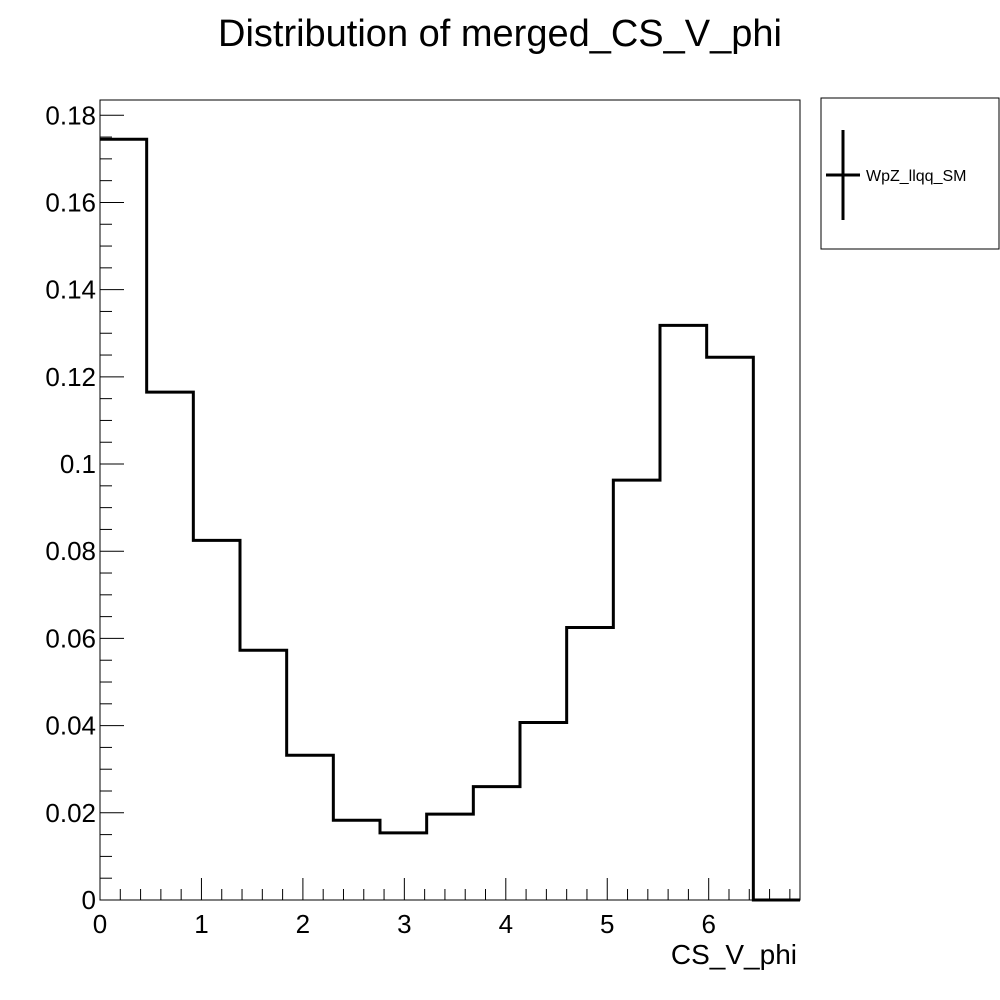 The image size is (1000, 1000). I want to click on x-tick-label: 5, so click(607, 924).